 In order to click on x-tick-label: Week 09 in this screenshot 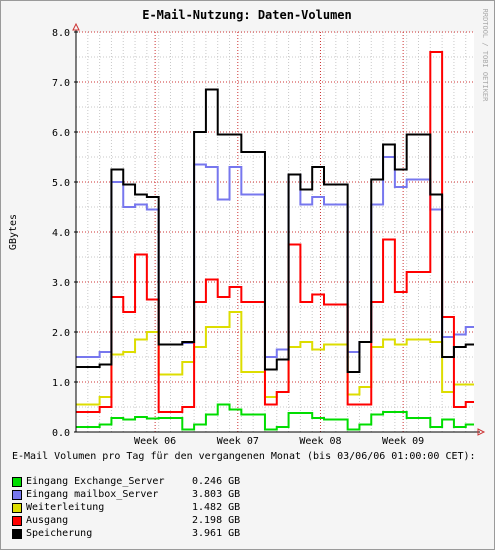, I will do `click(403, 441)`.